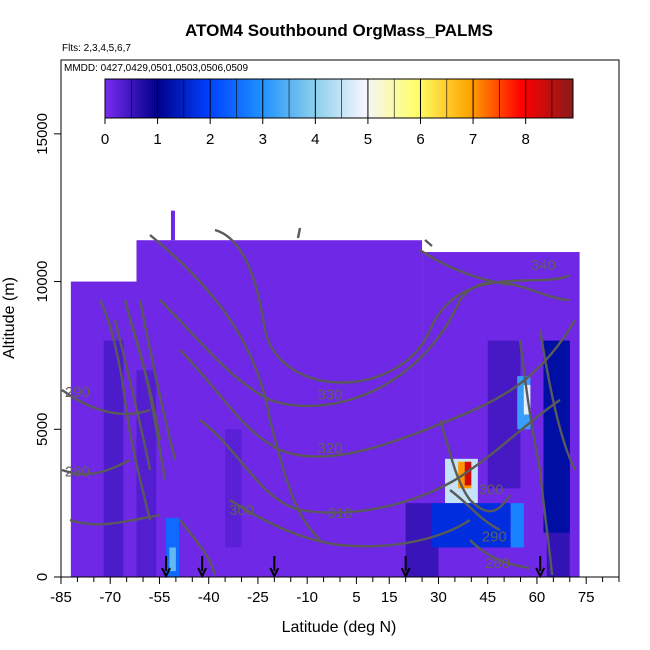  I want to click on colorbar-tick-label: 2, so click(210, 139).